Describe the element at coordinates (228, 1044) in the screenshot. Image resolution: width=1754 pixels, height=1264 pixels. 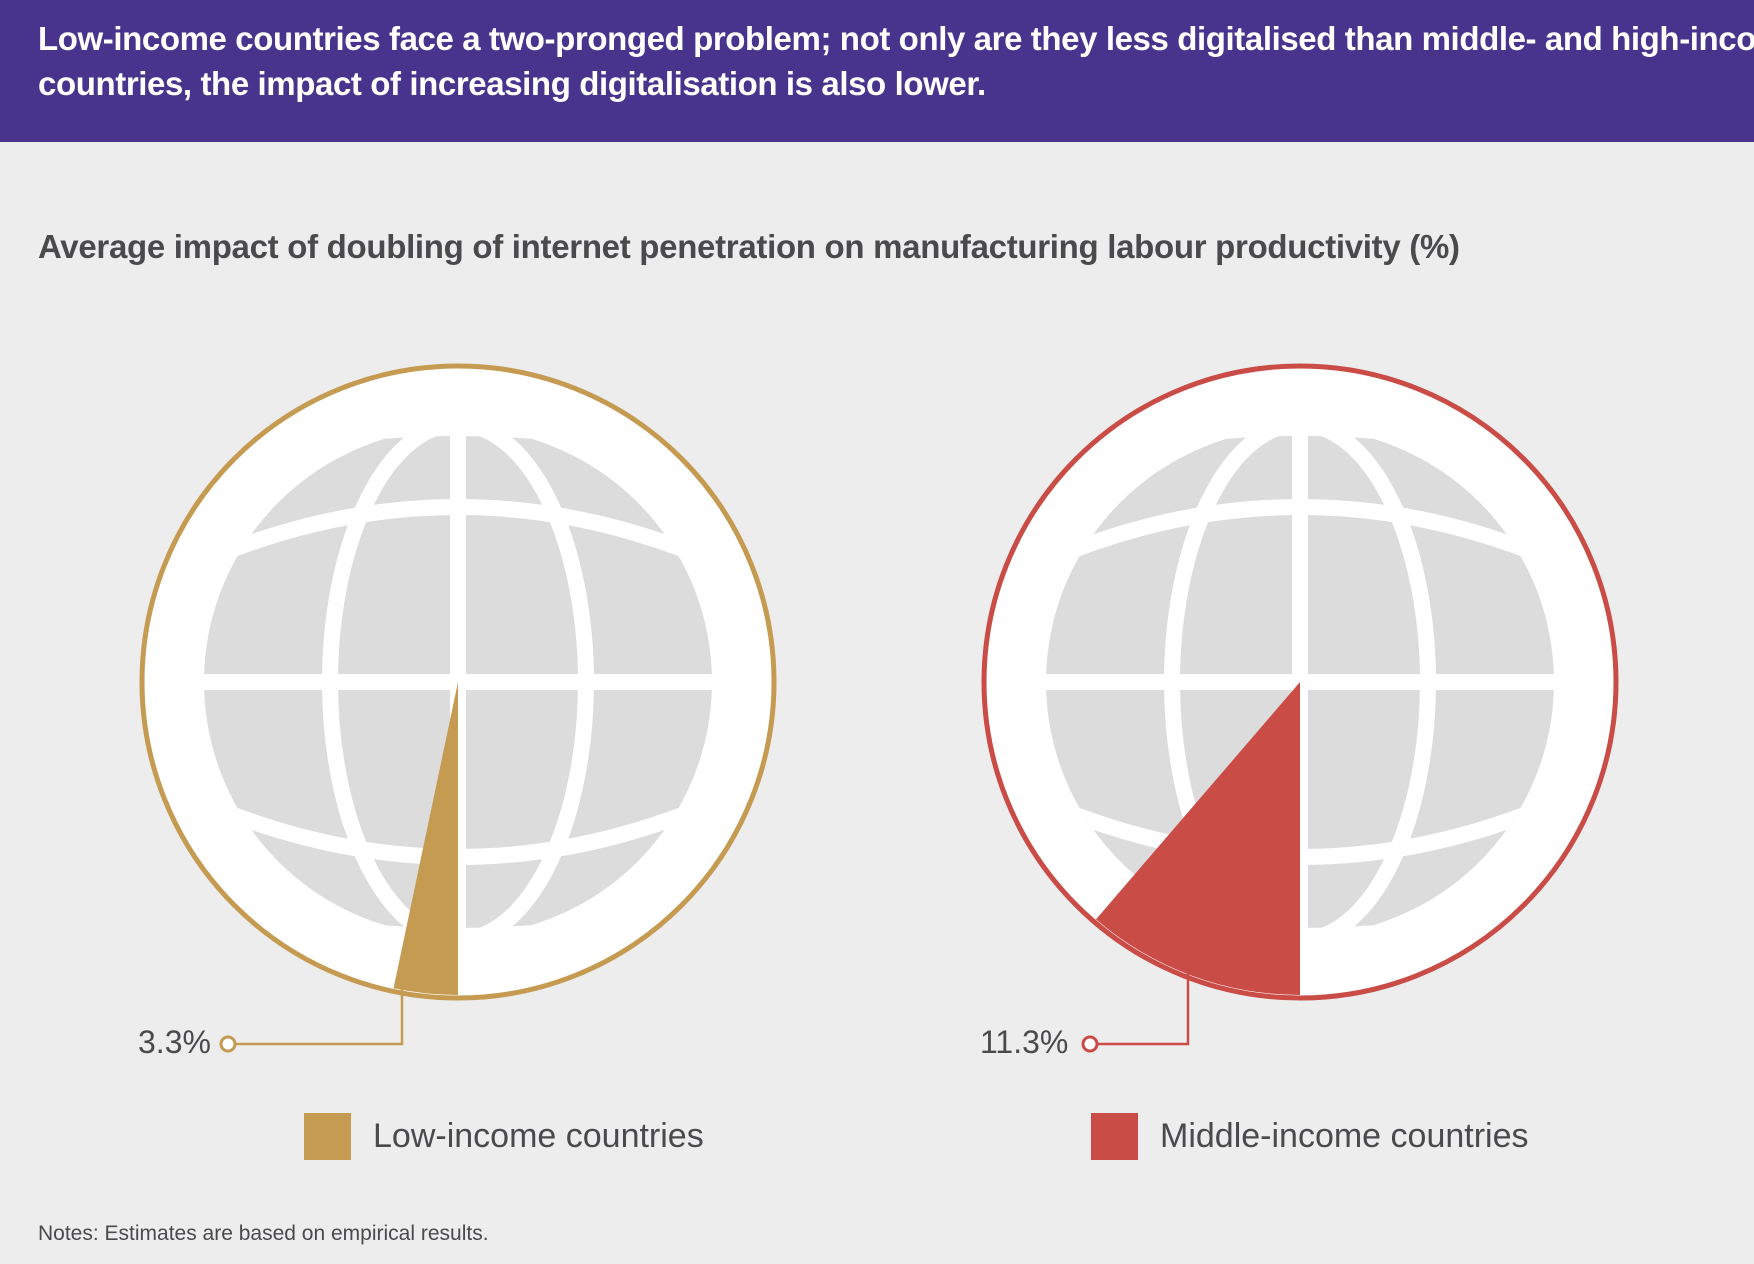
I see `leader-dot-low-income` at that location.